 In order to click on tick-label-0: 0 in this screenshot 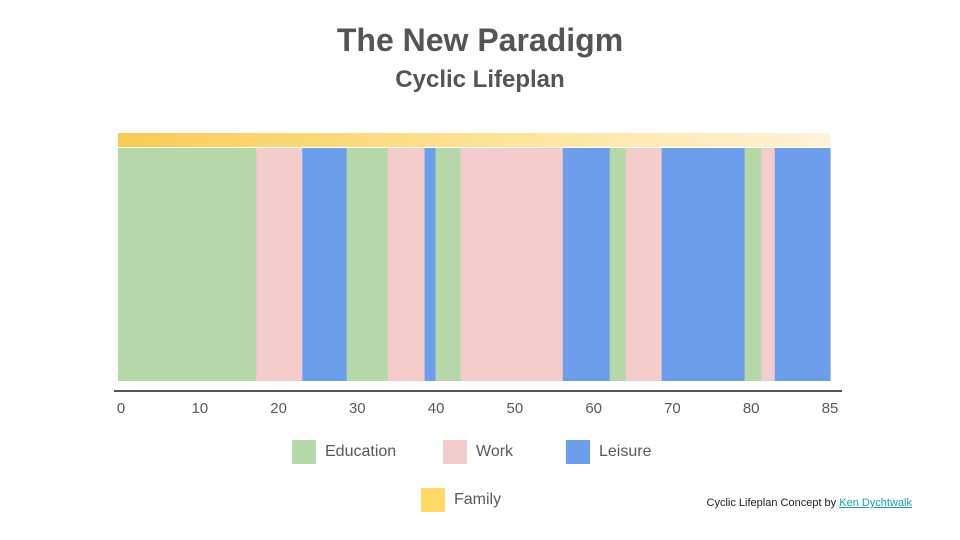, I will do `click(121, 408)`.